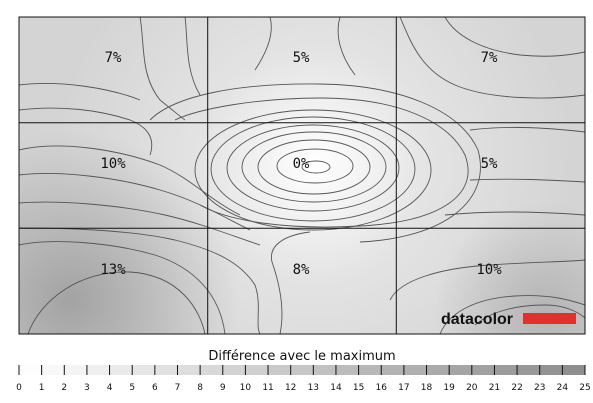 The image size is (593, 403). I want to click on legend-tick-label: 19, so click(449, 388).